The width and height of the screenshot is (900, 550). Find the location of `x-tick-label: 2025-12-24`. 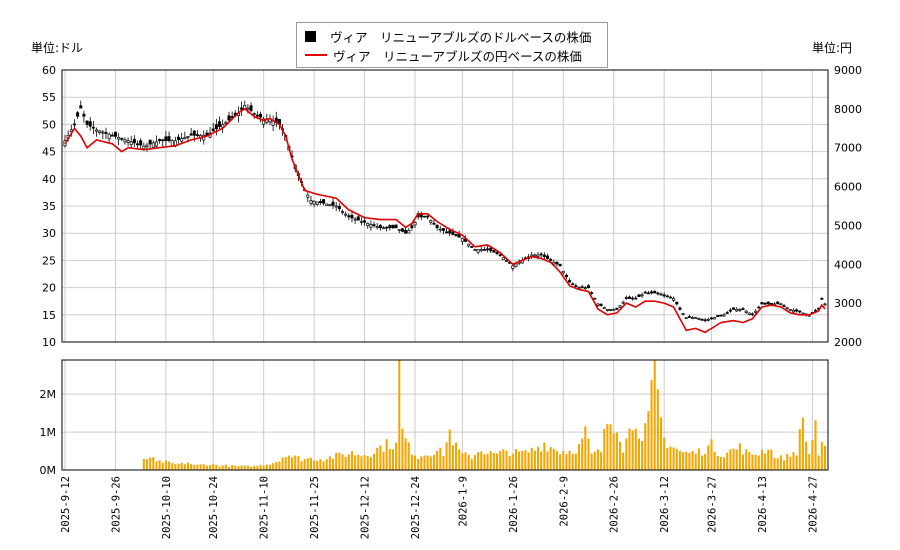

x-tick-label: 2025-12-24 is located at coordinates (416, 507).